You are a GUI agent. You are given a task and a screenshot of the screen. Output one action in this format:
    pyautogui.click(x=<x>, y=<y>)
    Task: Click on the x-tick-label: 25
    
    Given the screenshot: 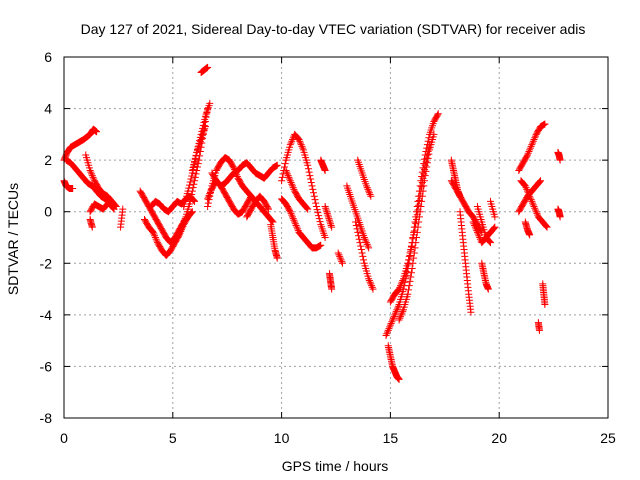 What is the action you would take?
    pyautogui.click(x=608, y=438)
    